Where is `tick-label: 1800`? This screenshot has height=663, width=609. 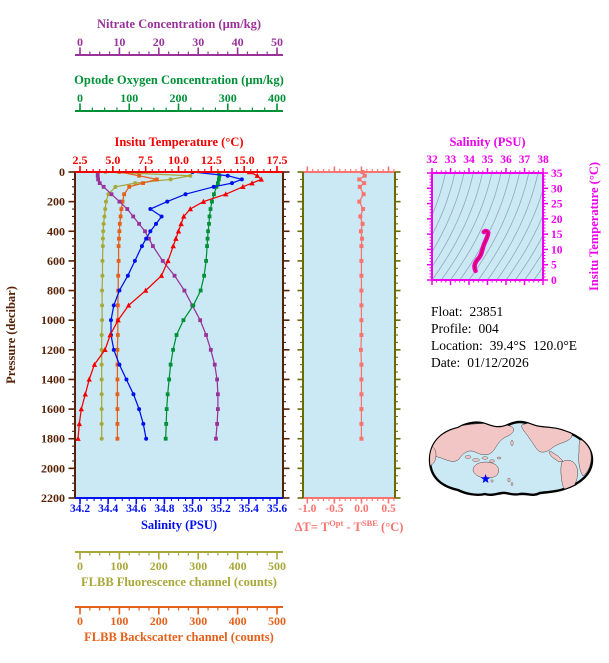 tick-label: 1800 is located at coordinates (53, 439).